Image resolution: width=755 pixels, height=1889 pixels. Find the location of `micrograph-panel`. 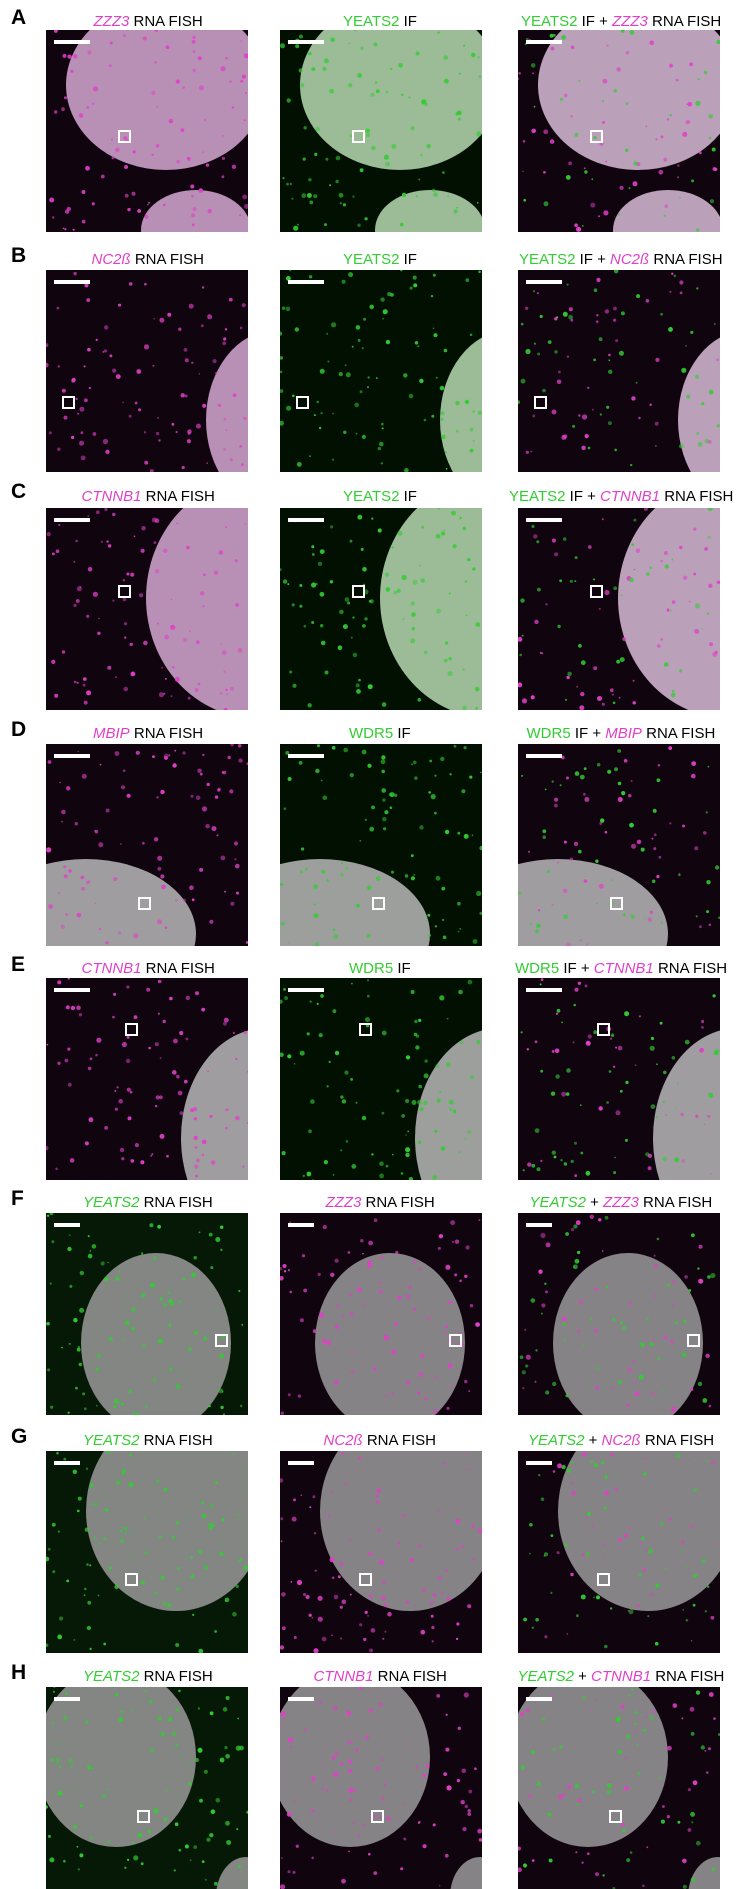

micrograph-panel is located at coordinates (619, 371).